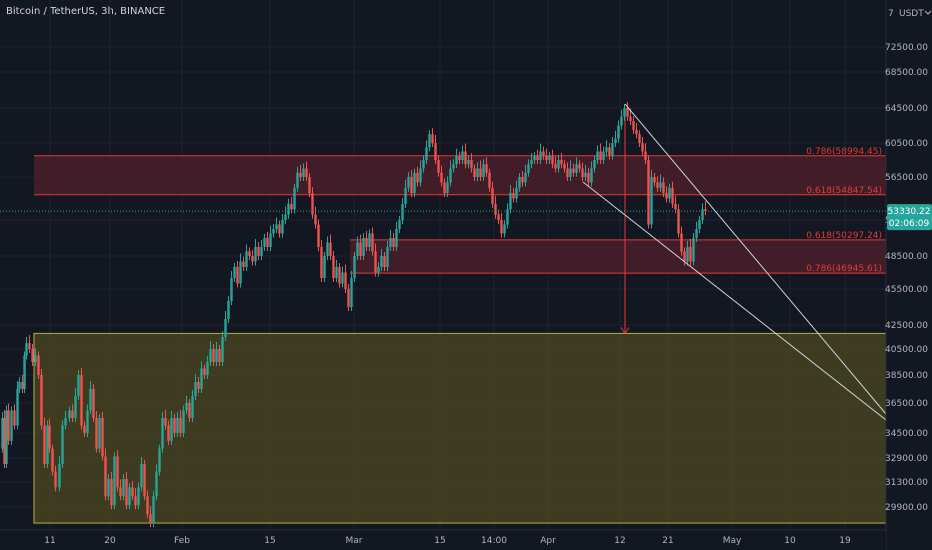  I want to click on fib-level-label: 0.618(50297.24), so click(844, 236).